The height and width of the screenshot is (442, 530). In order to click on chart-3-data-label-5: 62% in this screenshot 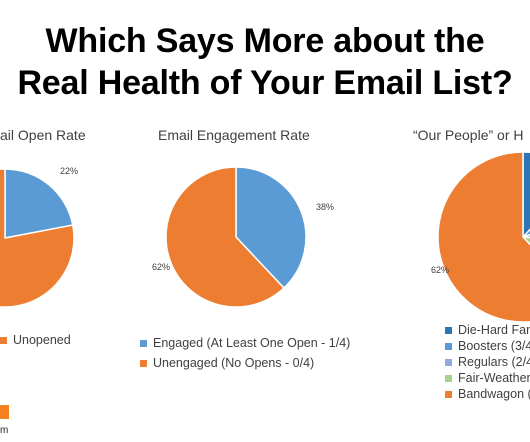, I will do `click(440, 270)`.